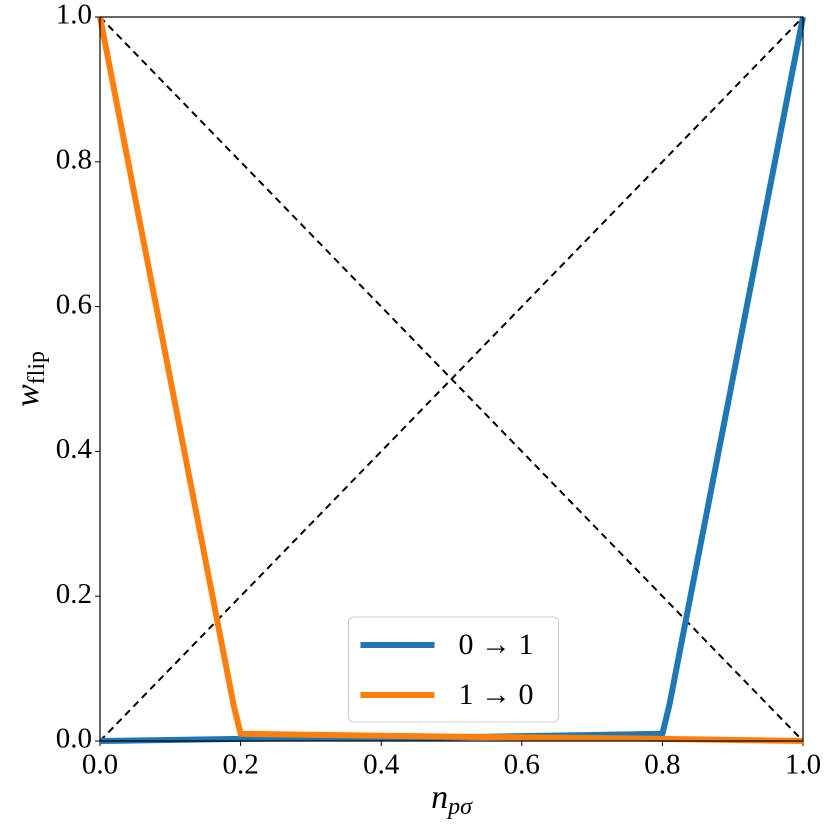  Describe the element at coordinates (74, 739) in the screenshot. I see `y-tick-label: 0.0` at that location.